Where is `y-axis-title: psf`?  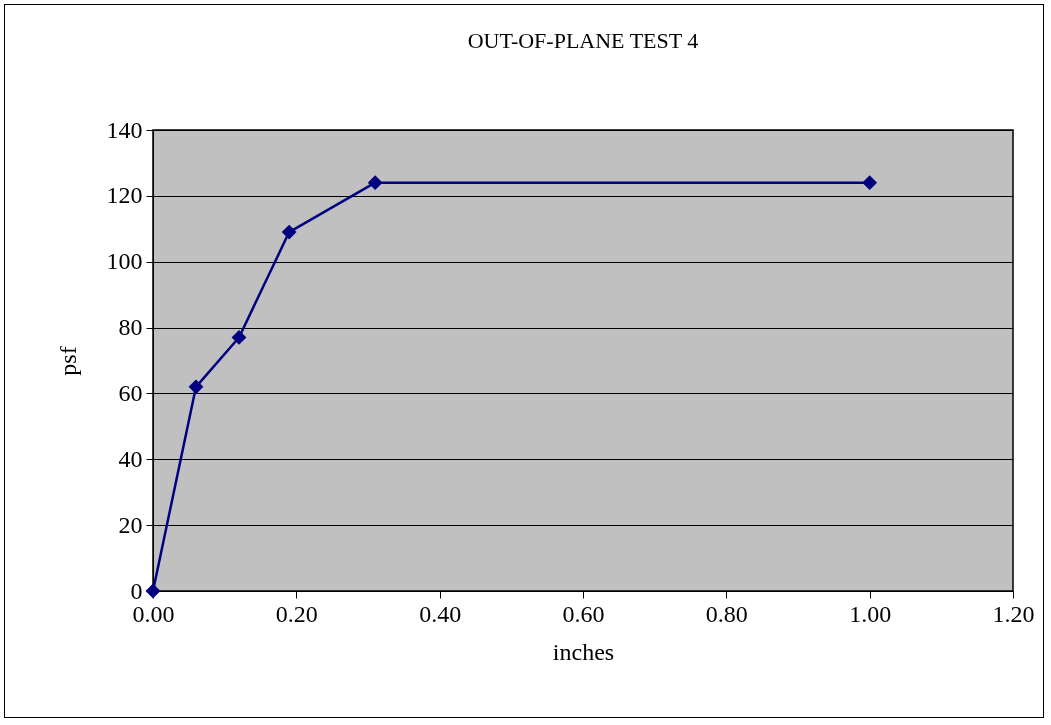
y-axis-title: psf is located at coordinates (67, 361).